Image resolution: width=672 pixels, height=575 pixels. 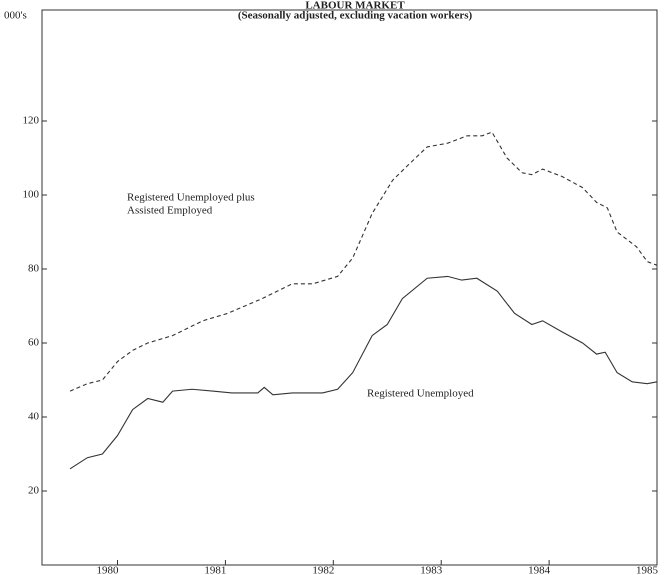 I want to click on annotation: Registered Unemployed, so click(x=420, y=394).